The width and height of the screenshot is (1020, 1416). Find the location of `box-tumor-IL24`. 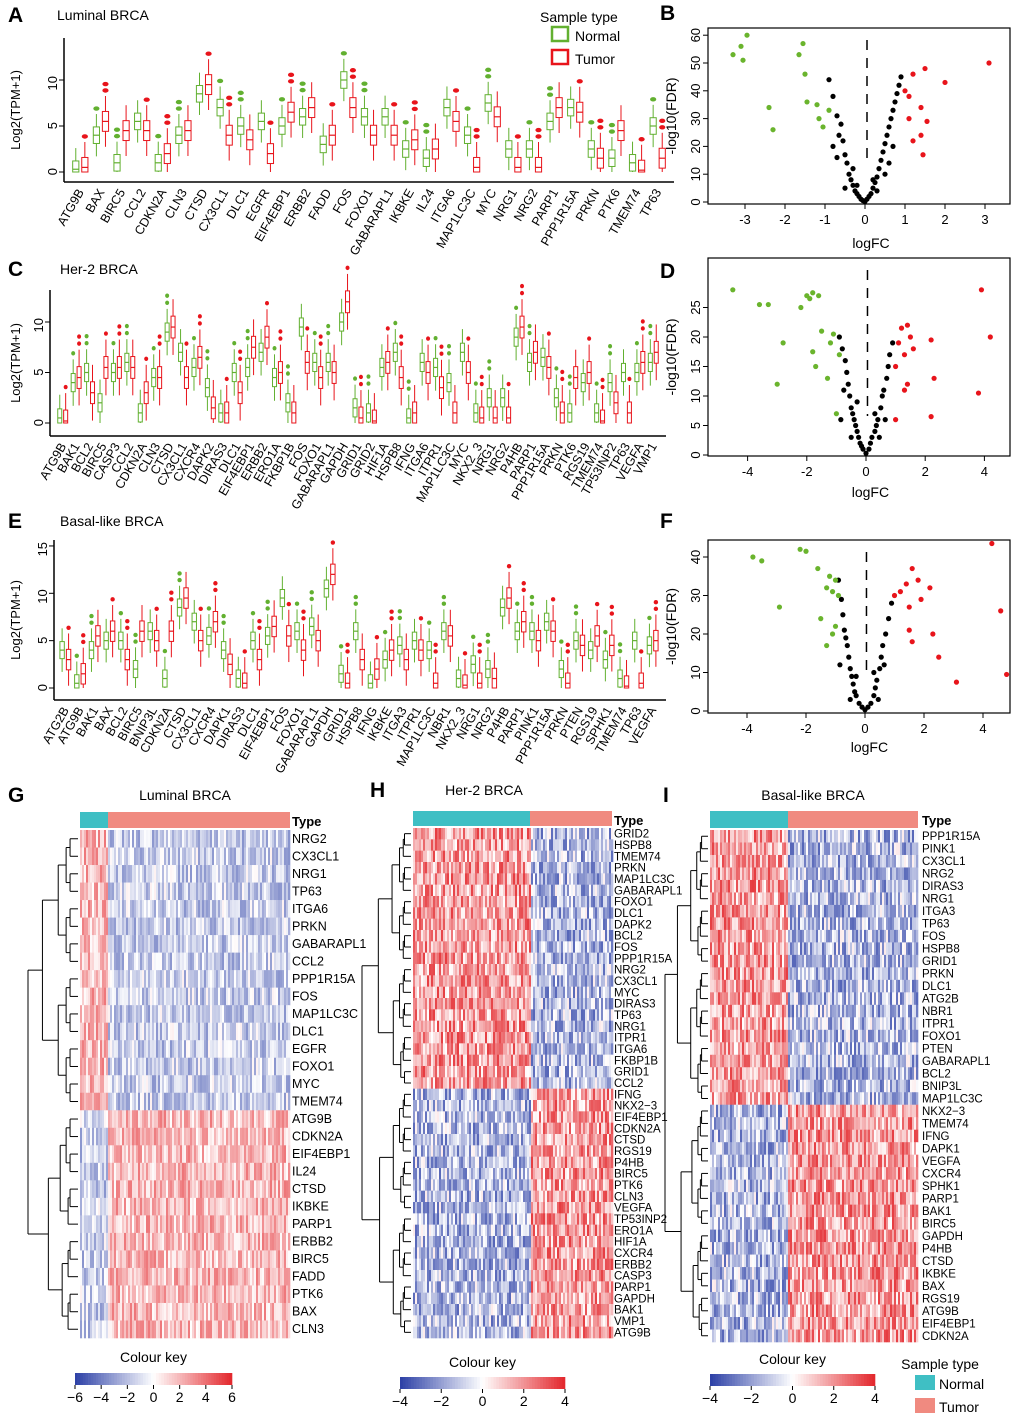

box-tumor-IL24 is located at coordinates (435, 147).